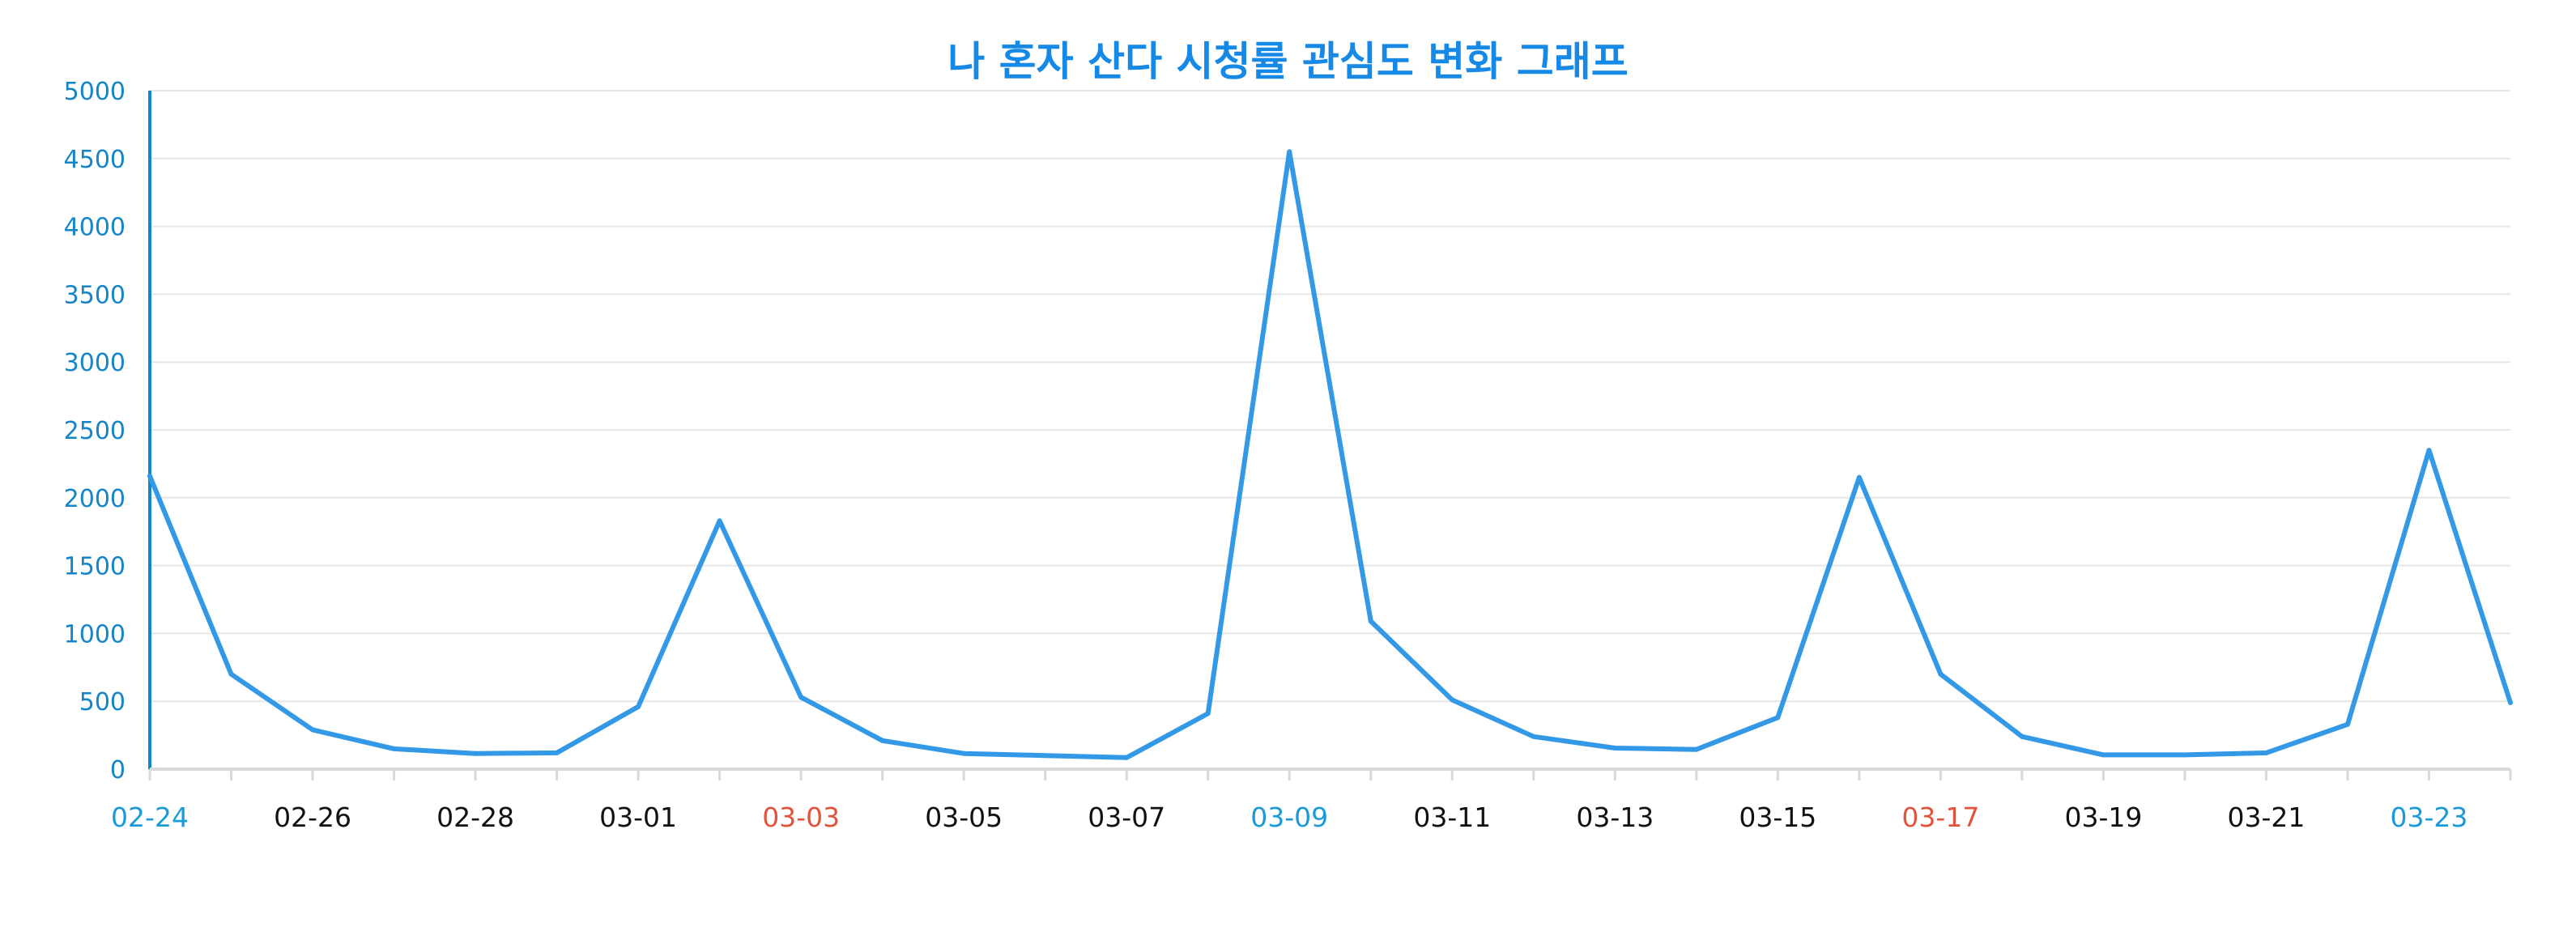 This screenshot has height=944, width=2576. I want to click on chart-title: 나 혼자 산다 시청률 관심도 변화 그래프, so click(1288, 61).